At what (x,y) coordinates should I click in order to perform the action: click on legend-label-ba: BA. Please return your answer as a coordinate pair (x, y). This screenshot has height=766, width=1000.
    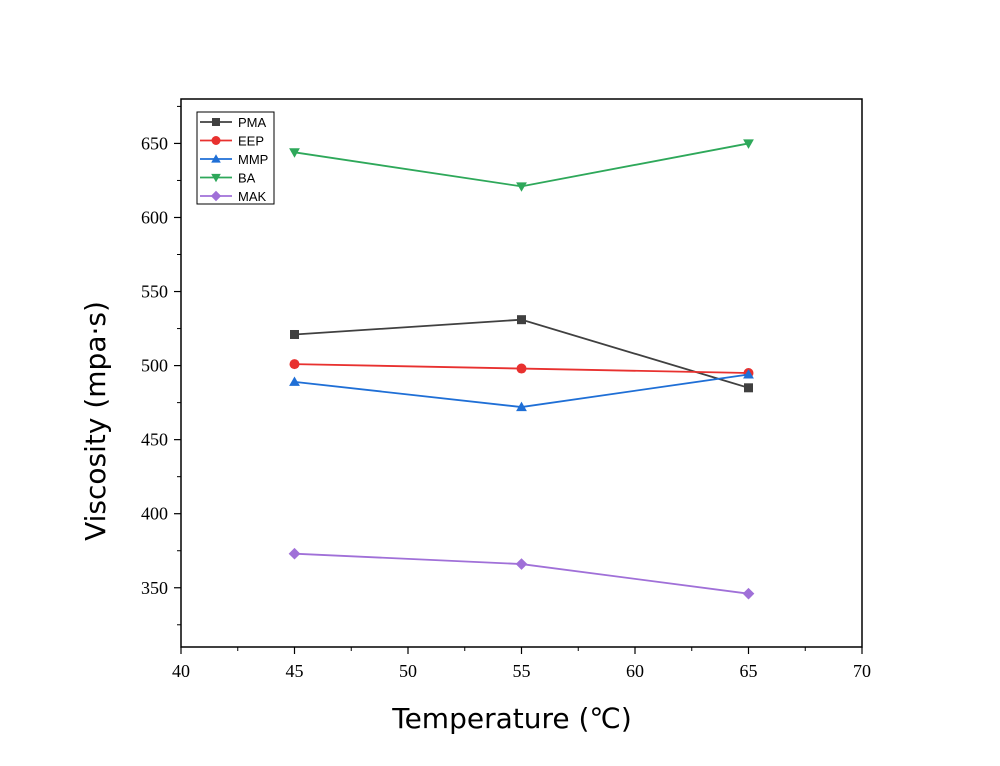
    Looking at the image, I should click on (247, 178).